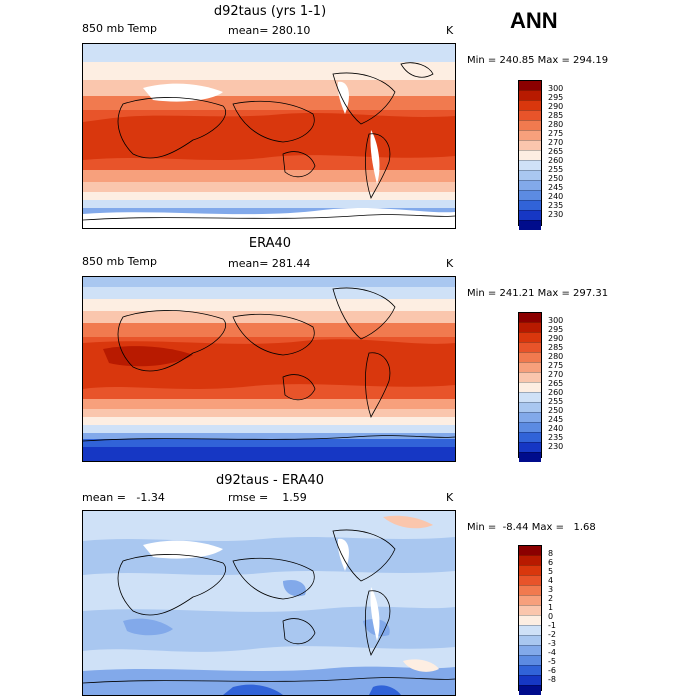  I want to click on panel-3-mean-label: mean = -1.34, so click(123, 497).